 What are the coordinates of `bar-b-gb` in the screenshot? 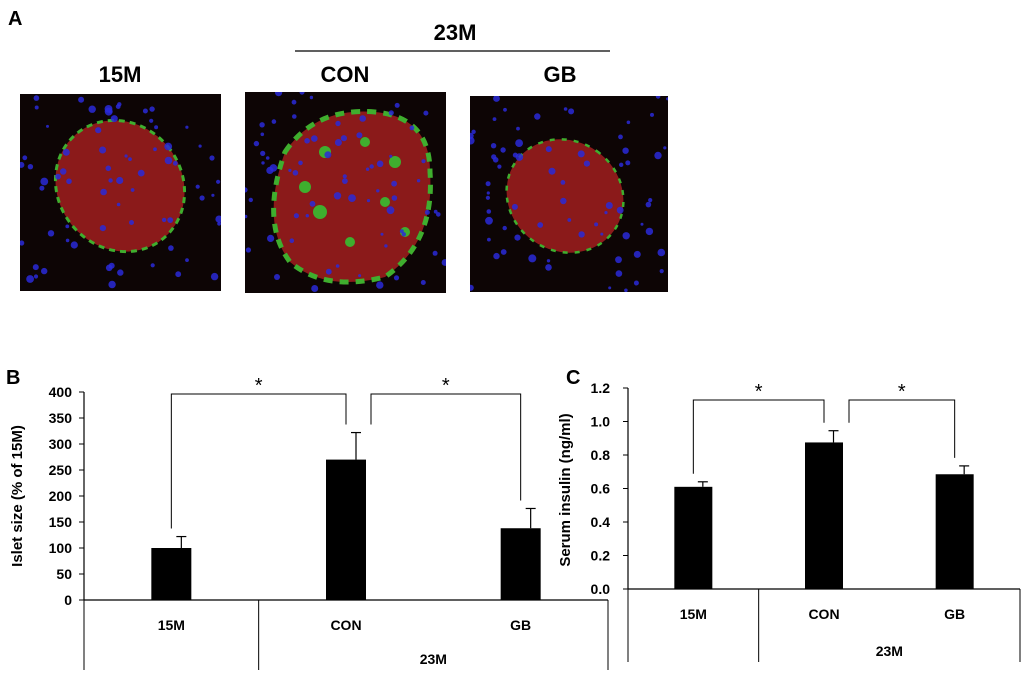 It's located at (520, 564).